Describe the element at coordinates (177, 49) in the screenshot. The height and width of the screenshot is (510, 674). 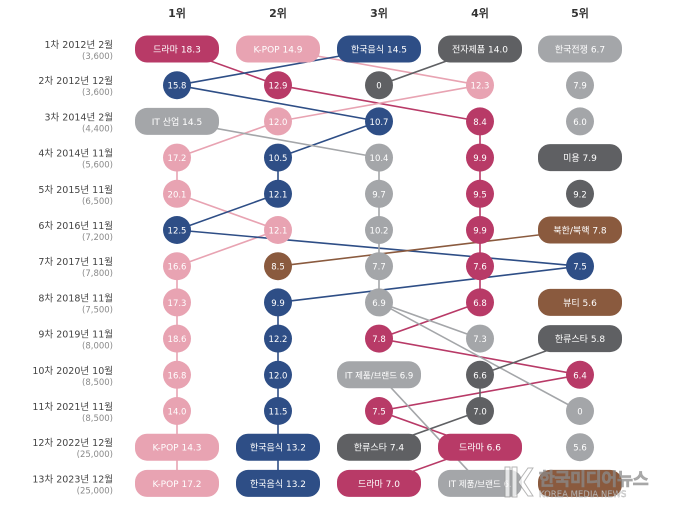
I see `rank-cell: 드라마 18.3` at that location.